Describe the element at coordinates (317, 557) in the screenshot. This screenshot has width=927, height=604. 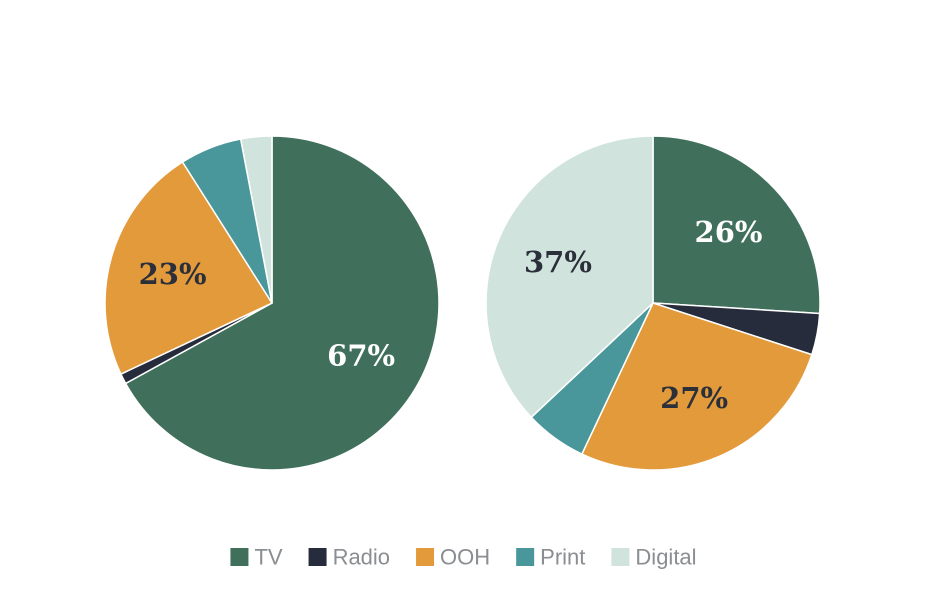
I see `legend-swatch-radio` at that location.